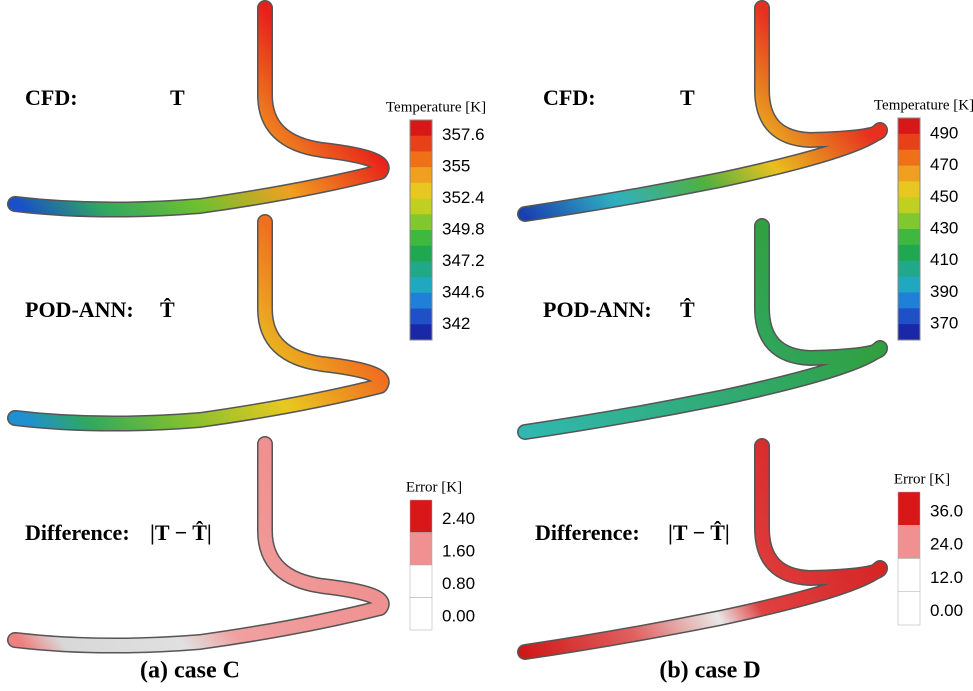  Describe the element at coordinates (944, 259) in the screenshot. I see `legend-tick: 410` at that location.